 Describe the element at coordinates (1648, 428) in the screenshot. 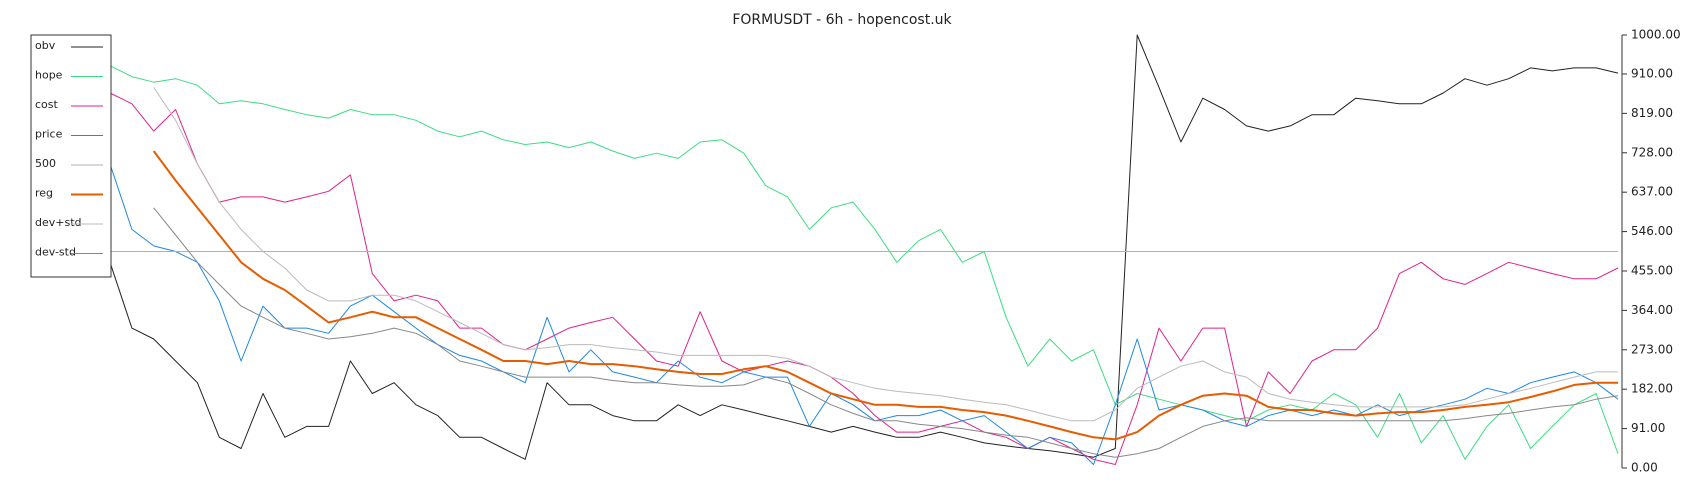

I see `y-tick-label: 91.00` at that location.